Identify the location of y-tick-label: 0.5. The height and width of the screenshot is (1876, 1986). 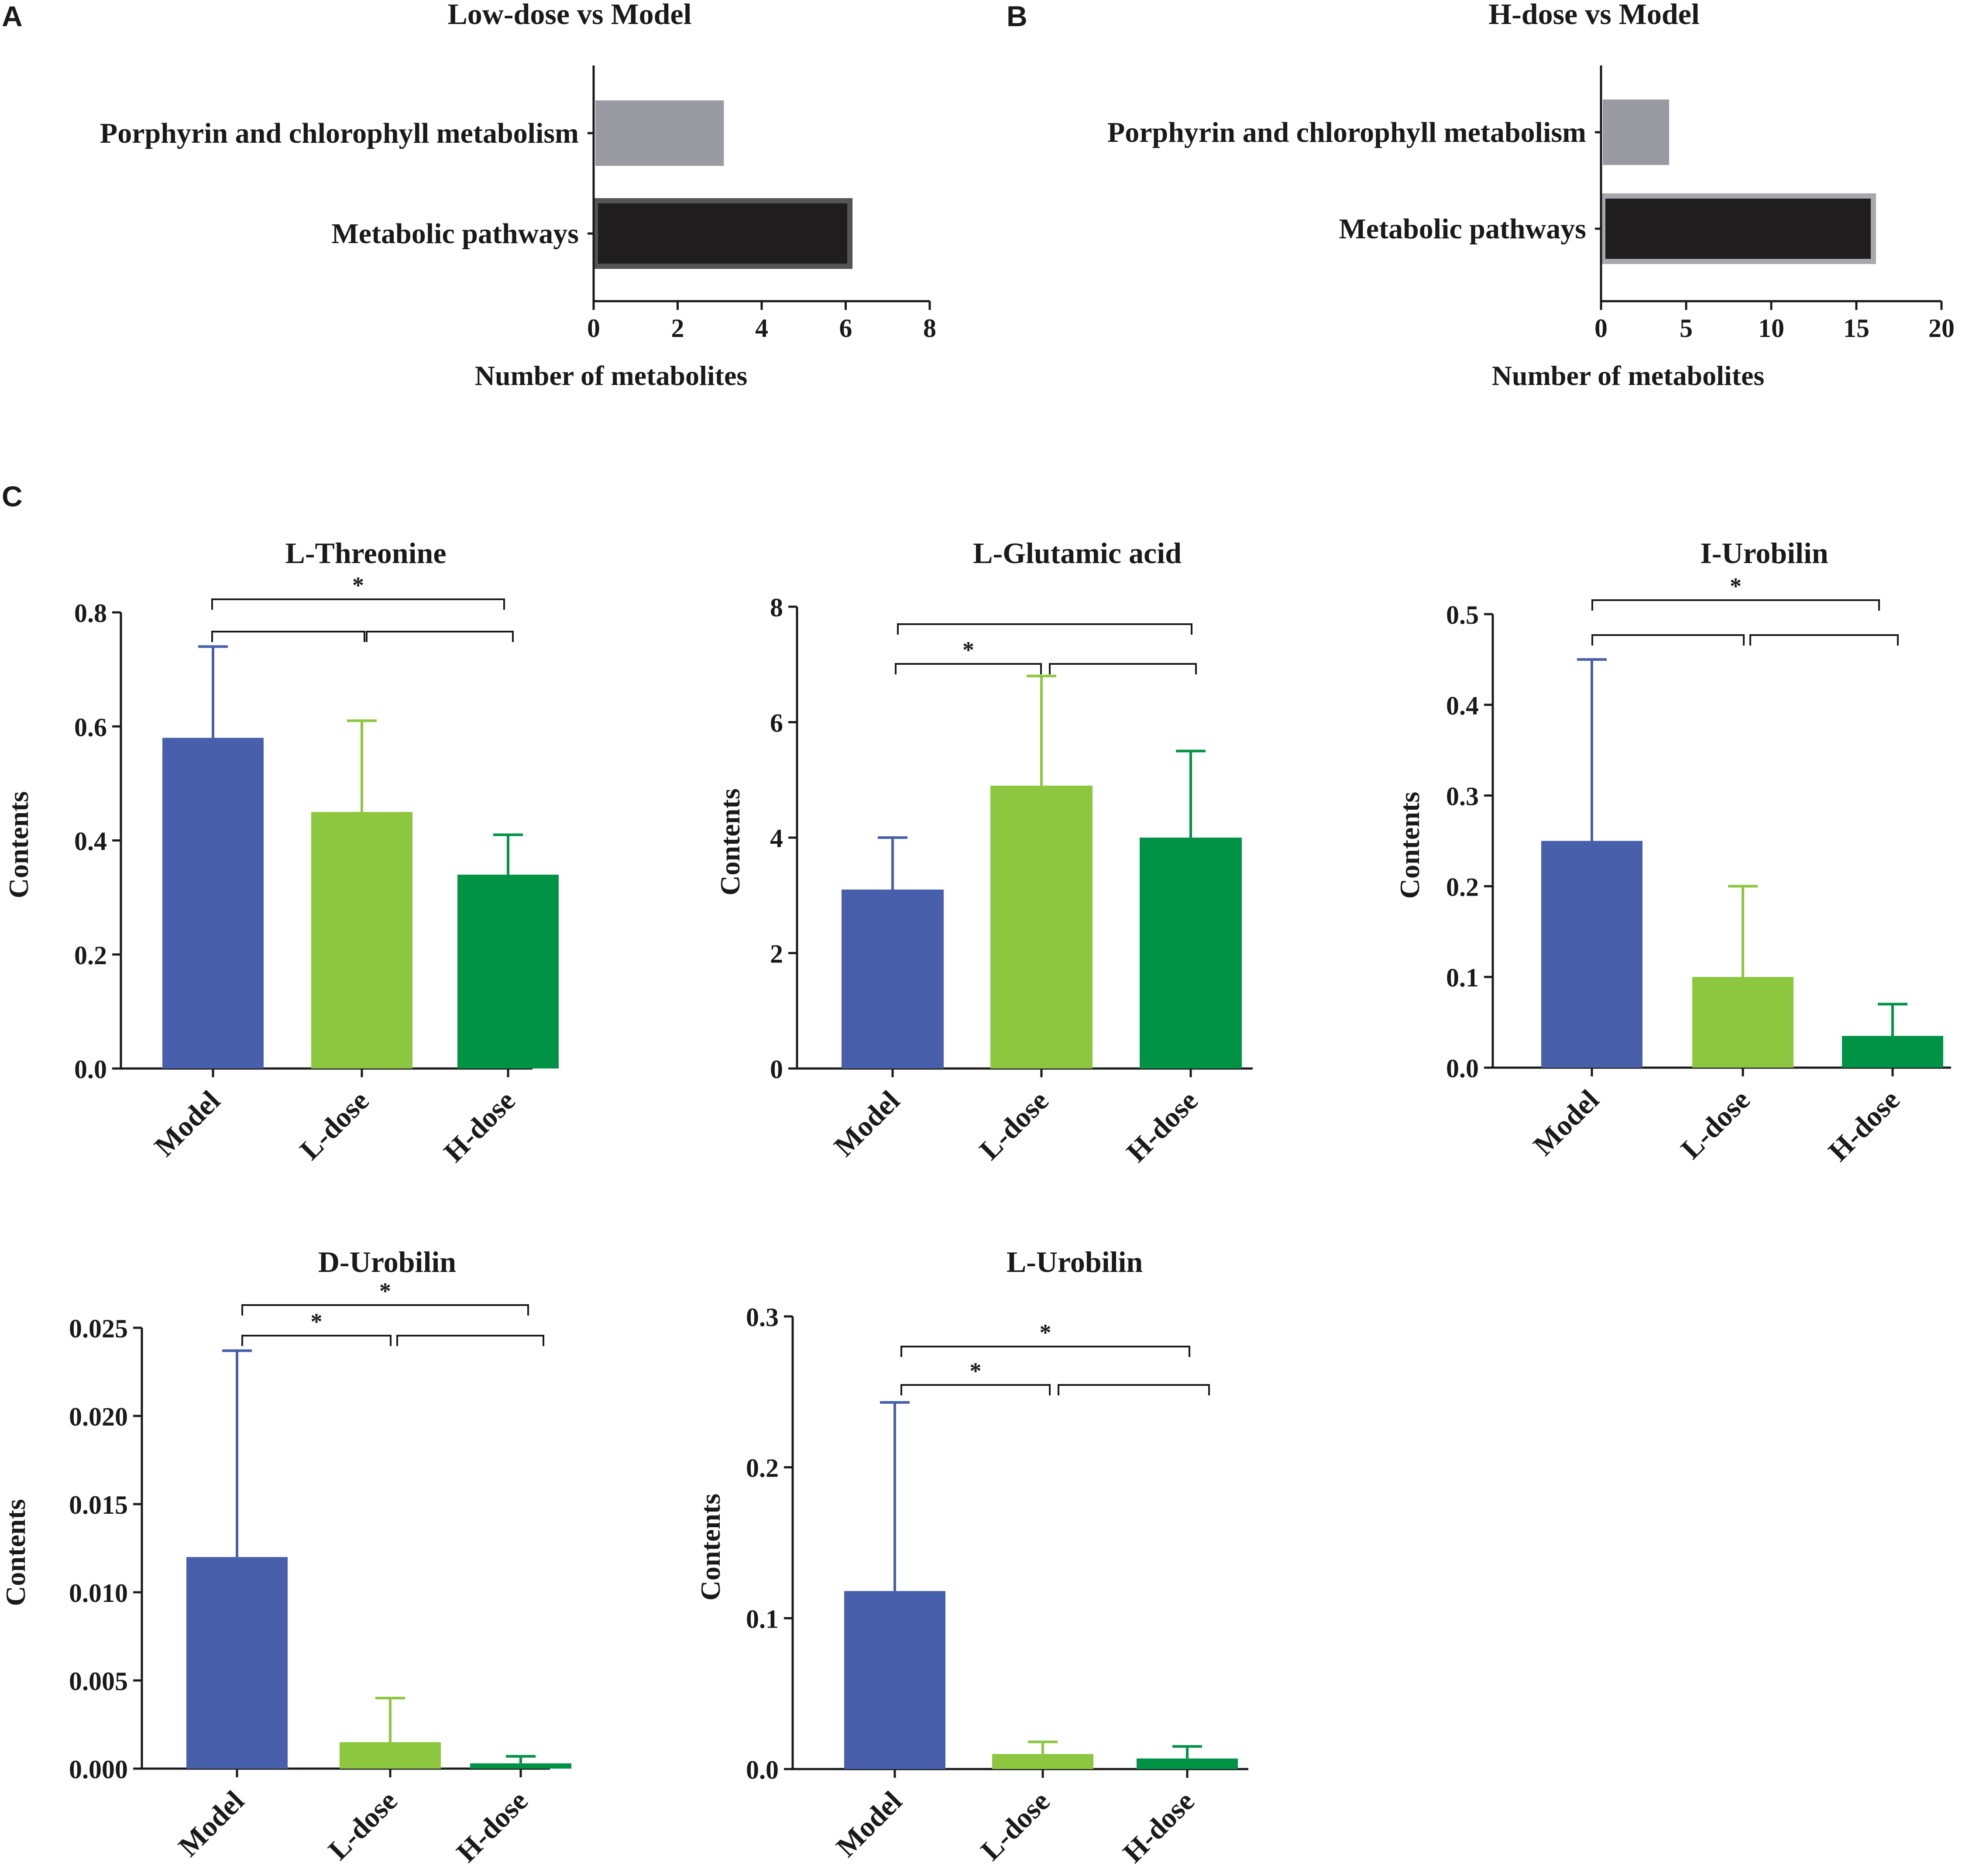
(1462, 615).